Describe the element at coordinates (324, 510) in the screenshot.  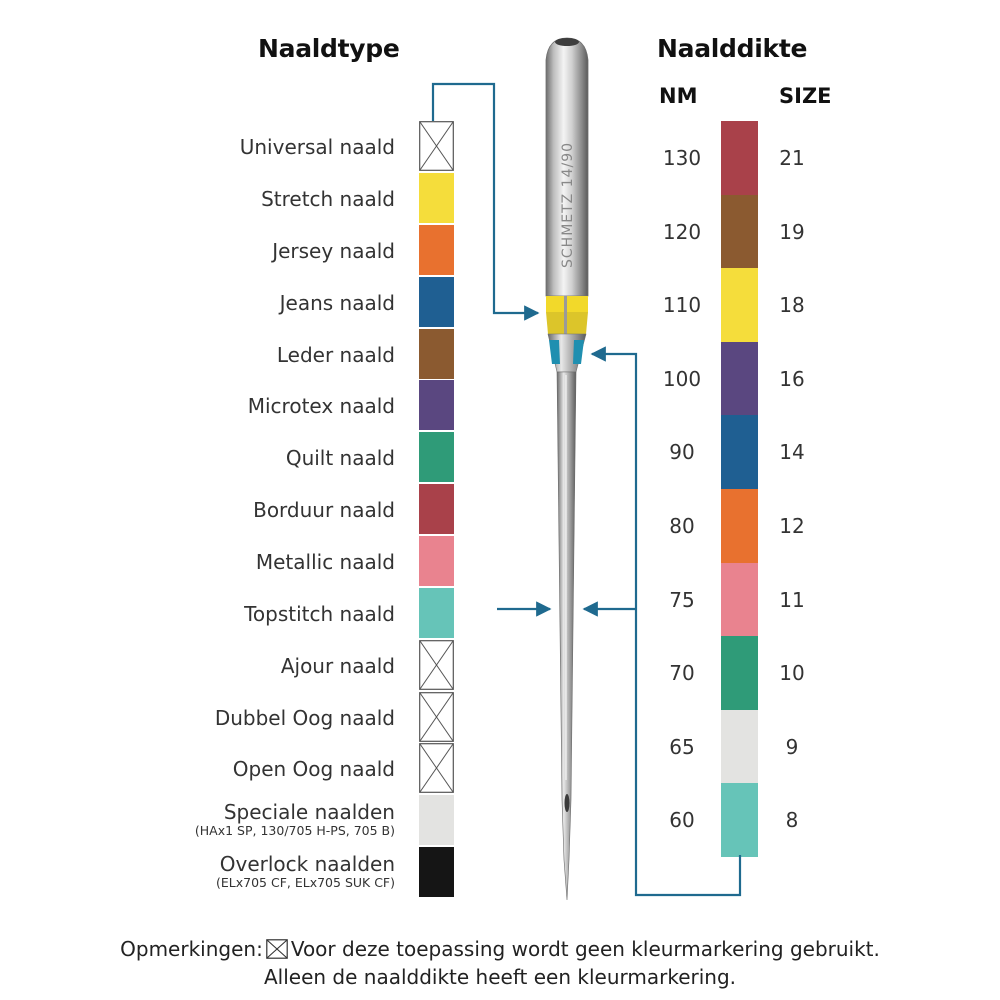
I see `needle-type-name: Borduur naald` at that location.